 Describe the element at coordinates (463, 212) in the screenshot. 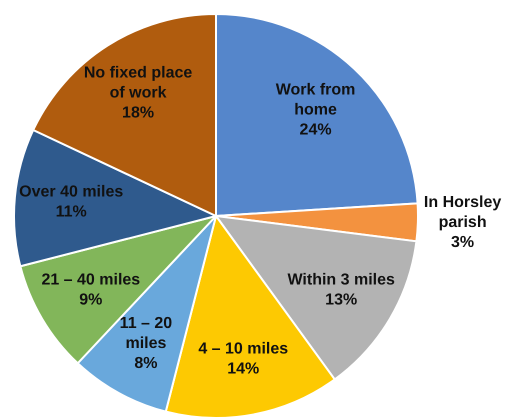

I see `slice-label: In Horsley parish` at that location.